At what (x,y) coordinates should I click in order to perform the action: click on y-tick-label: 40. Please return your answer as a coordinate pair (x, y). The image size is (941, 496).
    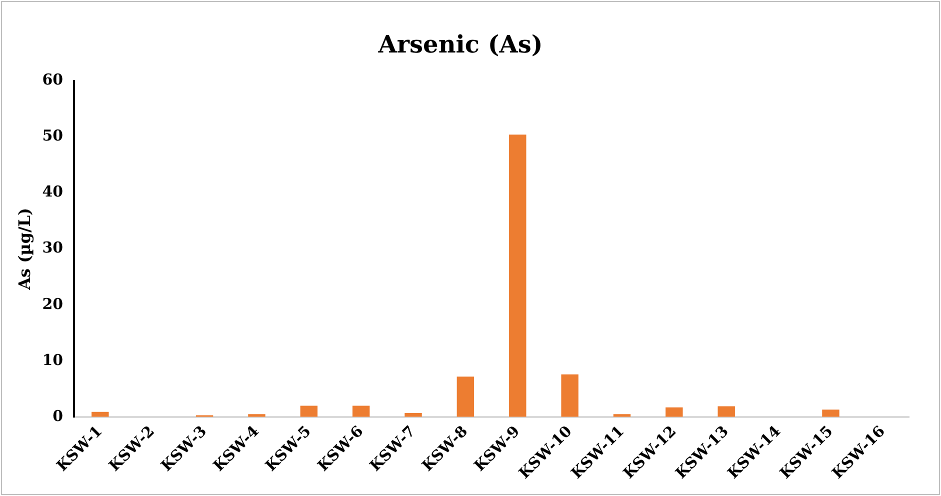
    Looking at the image, I should click on (53, 191).